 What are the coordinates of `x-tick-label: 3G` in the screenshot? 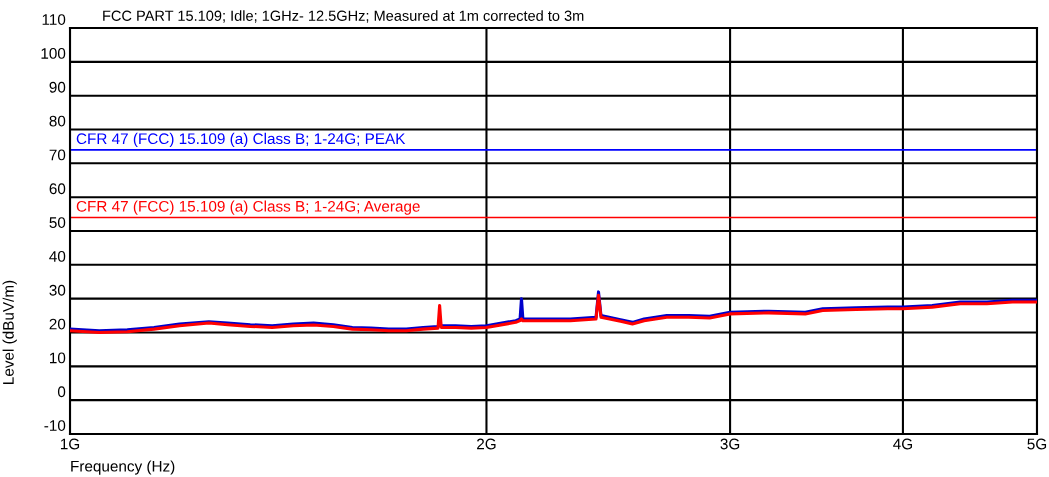 It's located at (730, 444).